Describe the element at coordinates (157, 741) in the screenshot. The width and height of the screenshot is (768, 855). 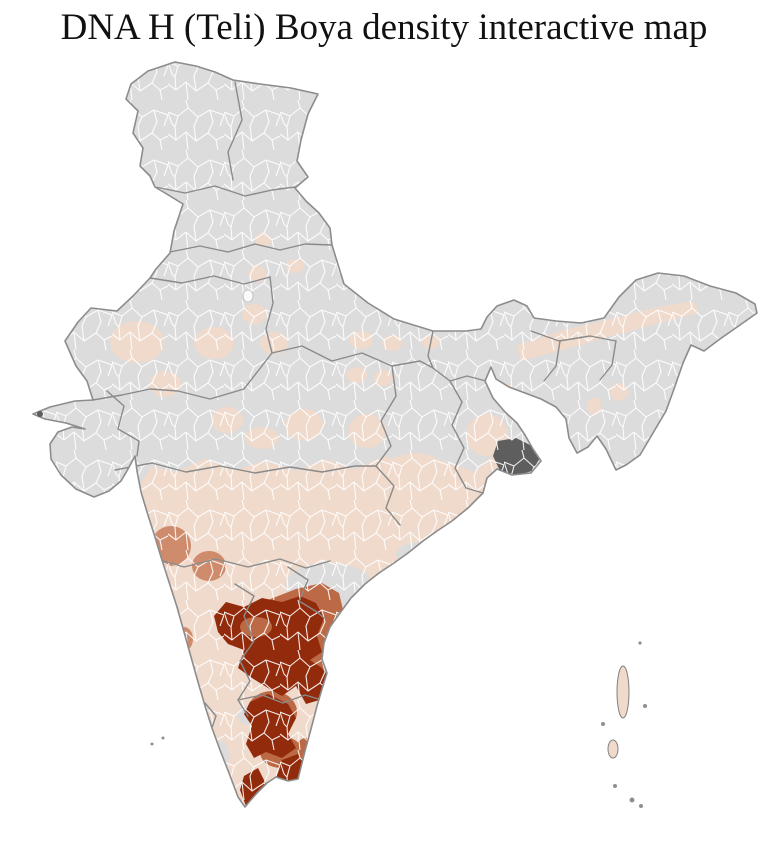
I see `lakshadweep-islands` at that location.